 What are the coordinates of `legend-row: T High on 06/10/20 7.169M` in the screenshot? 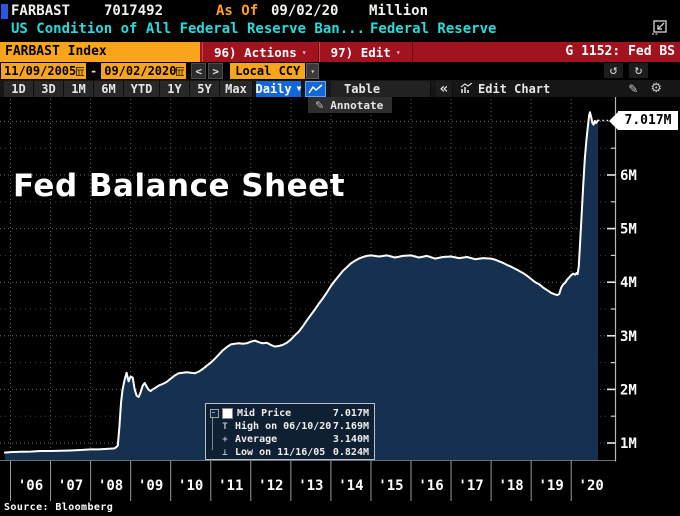 It's located at (289, 426).